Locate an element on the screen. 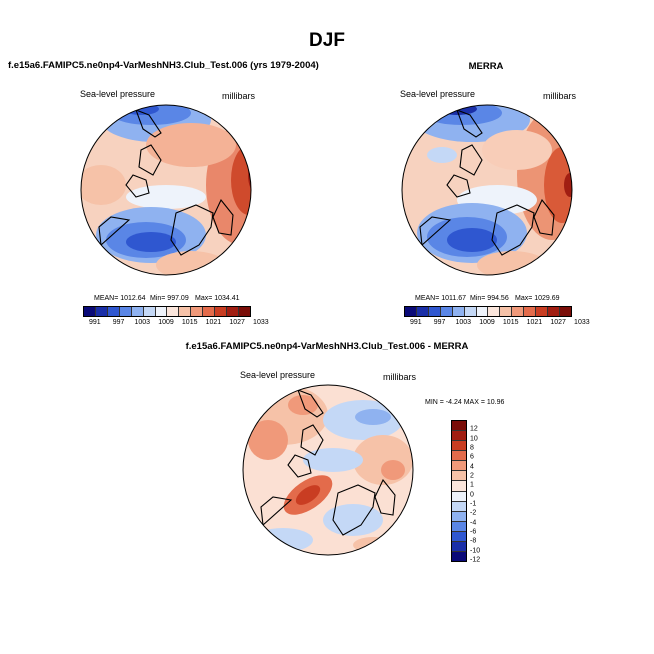 The image size is (654, 654). colorbar-tick-label: 0 is located at coordinates (472, 495).